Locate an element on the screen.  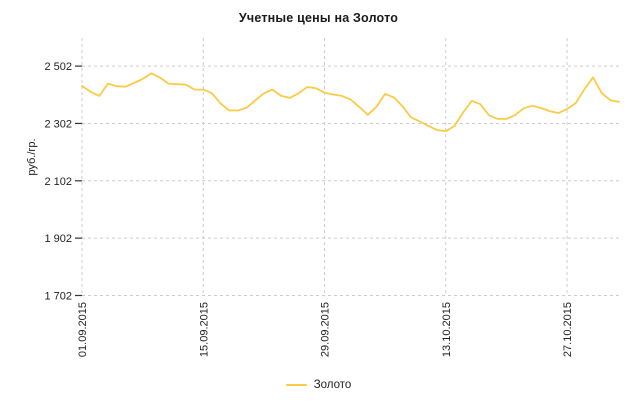
legend-line-swatch is located at coordinates (296, 385).